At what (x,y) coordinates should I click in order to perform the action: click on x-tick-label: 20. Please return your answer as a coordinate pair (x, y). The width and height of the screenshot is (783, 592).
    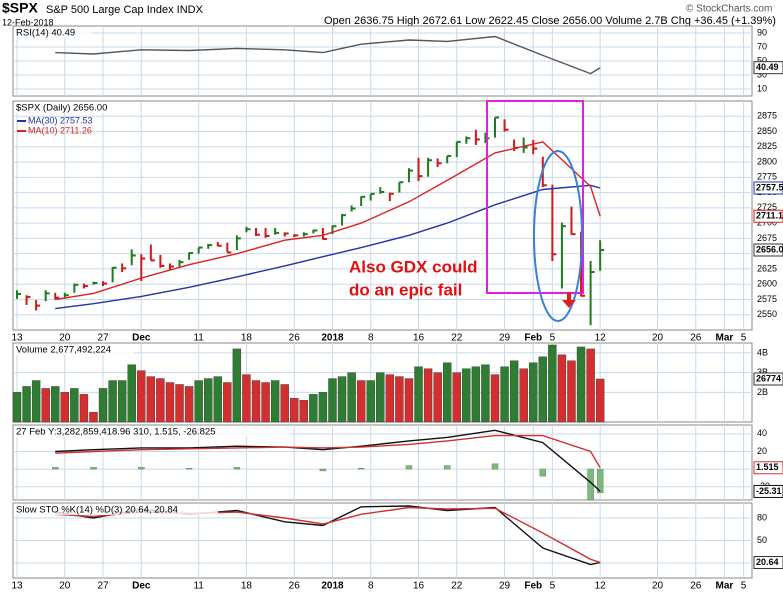
    Looking at the image, I should click on (65, 338).